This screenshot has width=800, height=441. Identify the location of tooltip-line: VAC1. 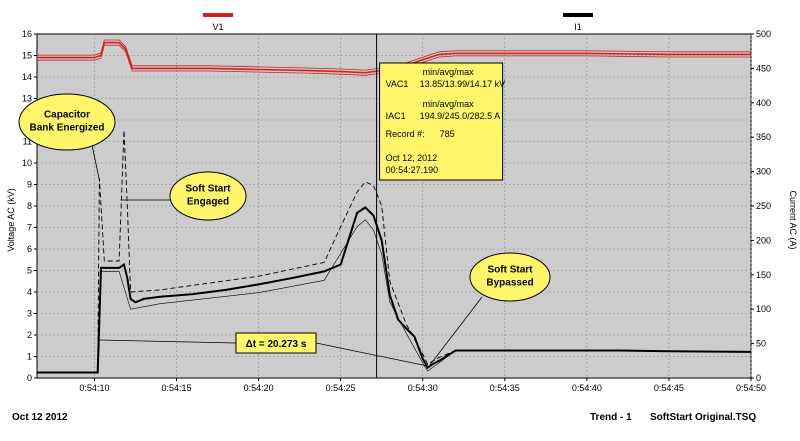
(397, 84).